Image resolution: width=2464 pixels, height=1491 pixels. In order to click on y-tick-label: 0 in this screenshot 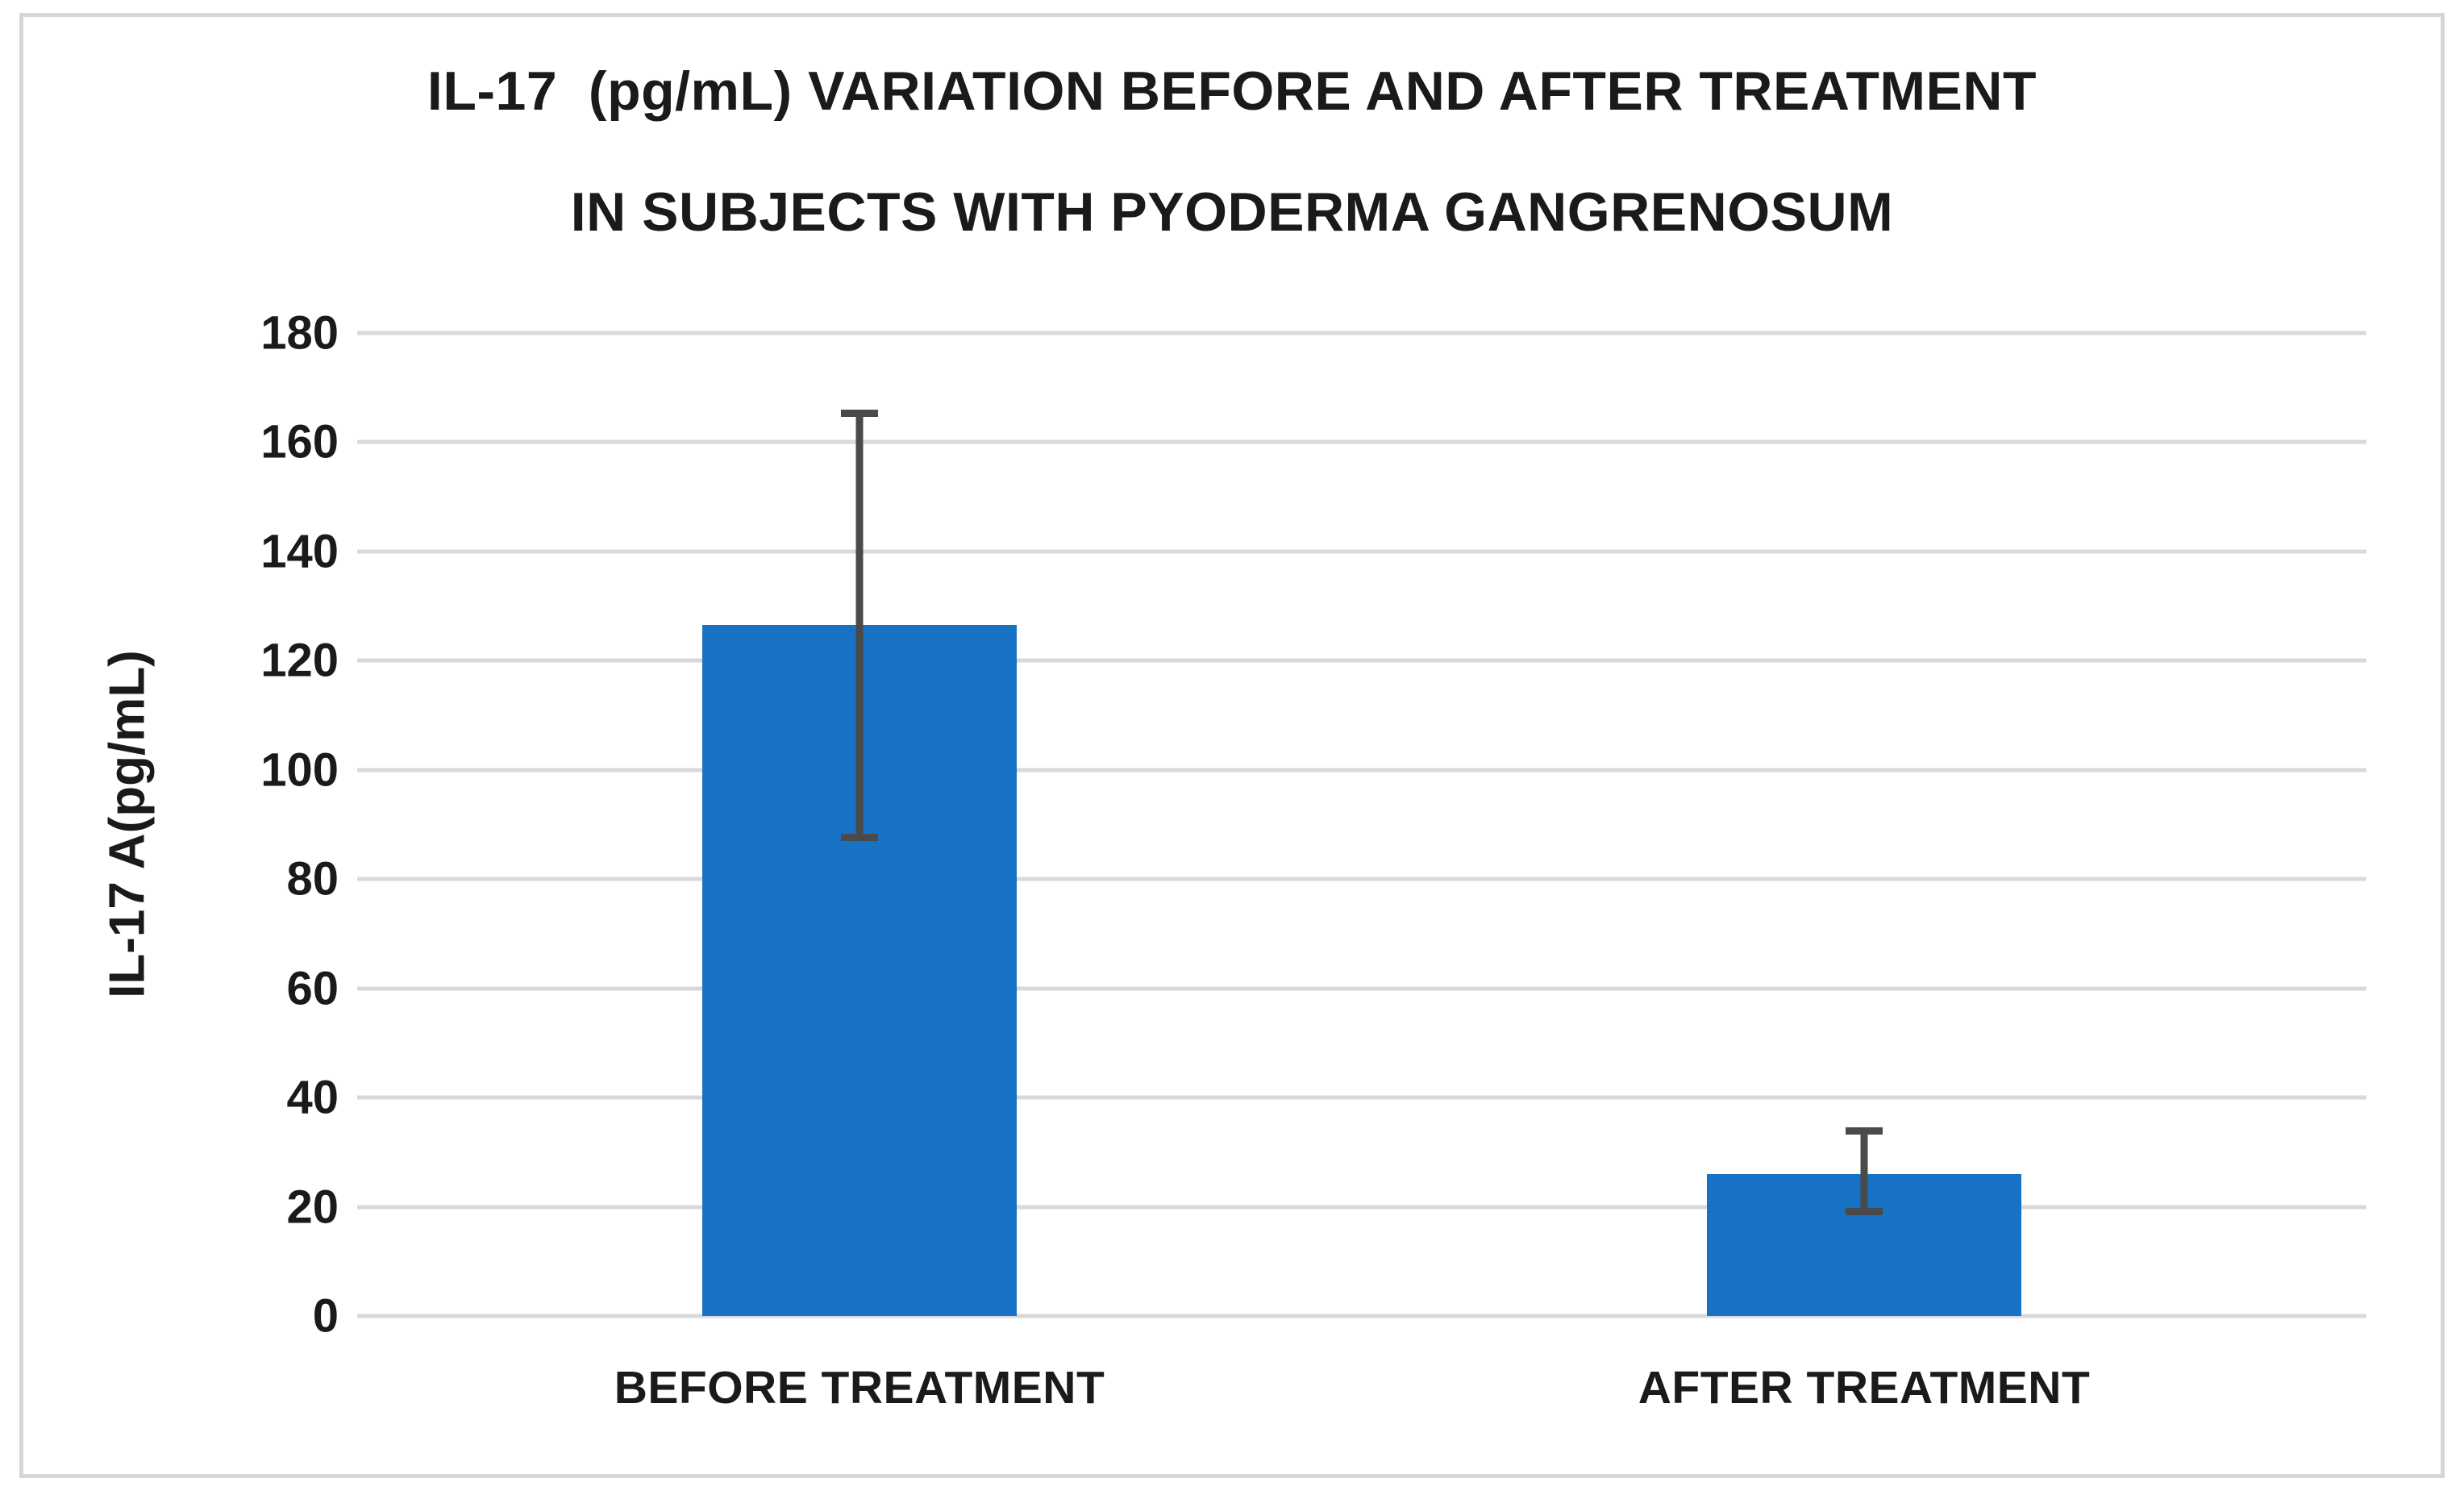, I will do `click(325, 1316)`.